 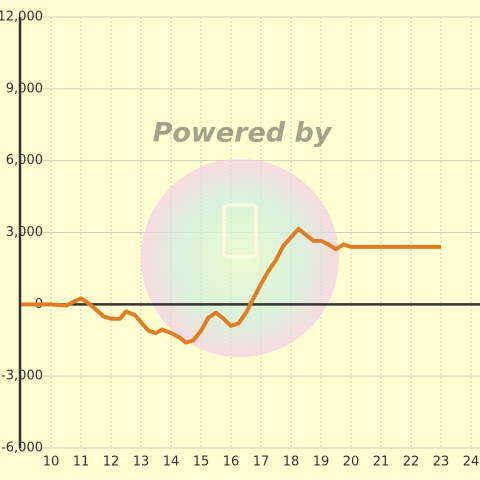 What do you see at coordinates (471, 462) in the screenshot?
I see `x-tick-label: 24` at bounding box center [471, 462].